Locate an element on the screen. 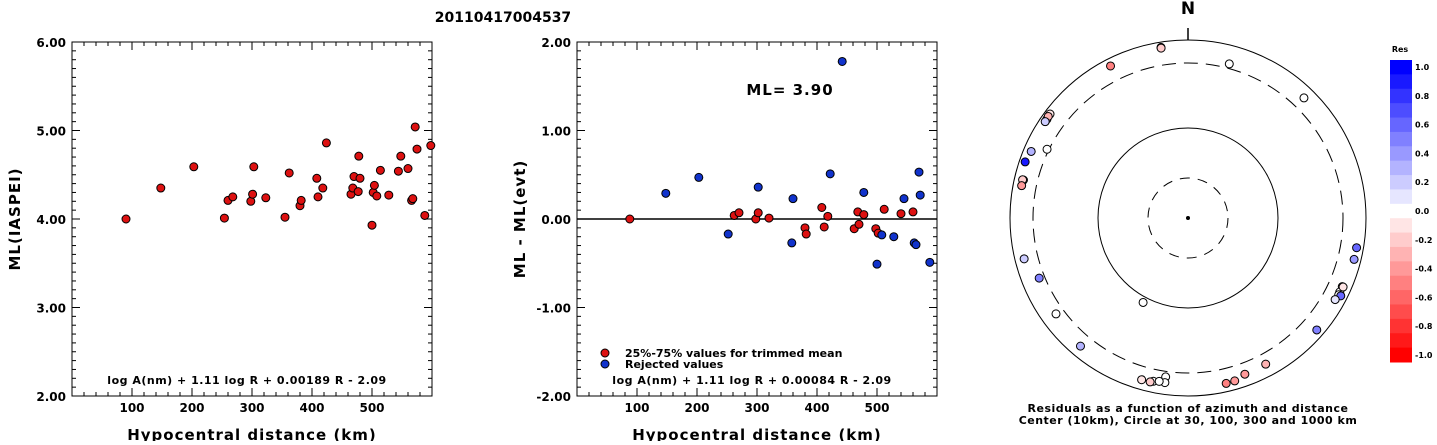  y-tick-label: -1.00 is located at coordinates (553, 309).